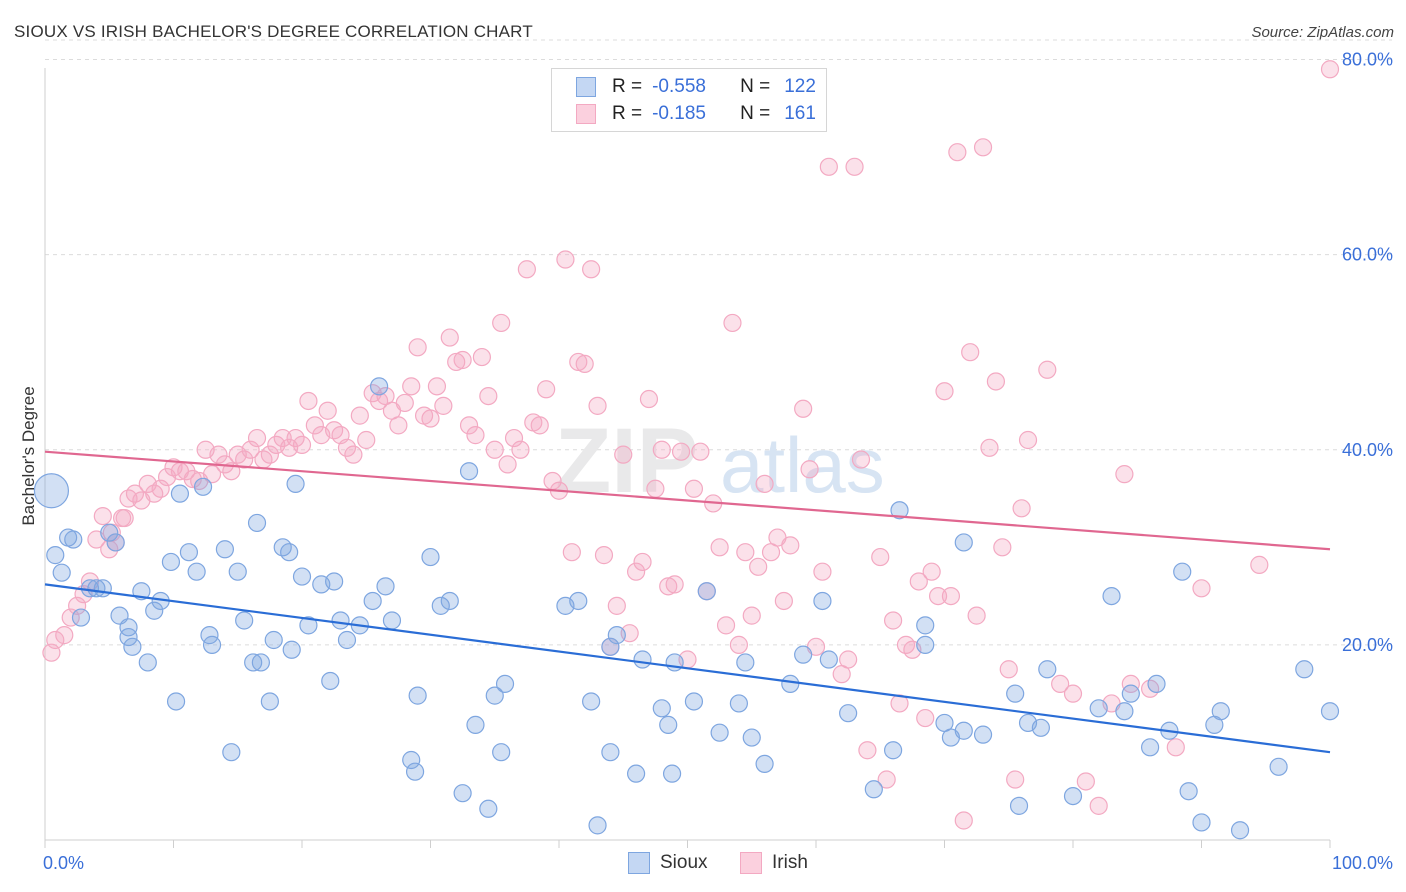 This screenshot has height=892, width=1406. I want to click on legend-r-label: R =, so click(627, 86).